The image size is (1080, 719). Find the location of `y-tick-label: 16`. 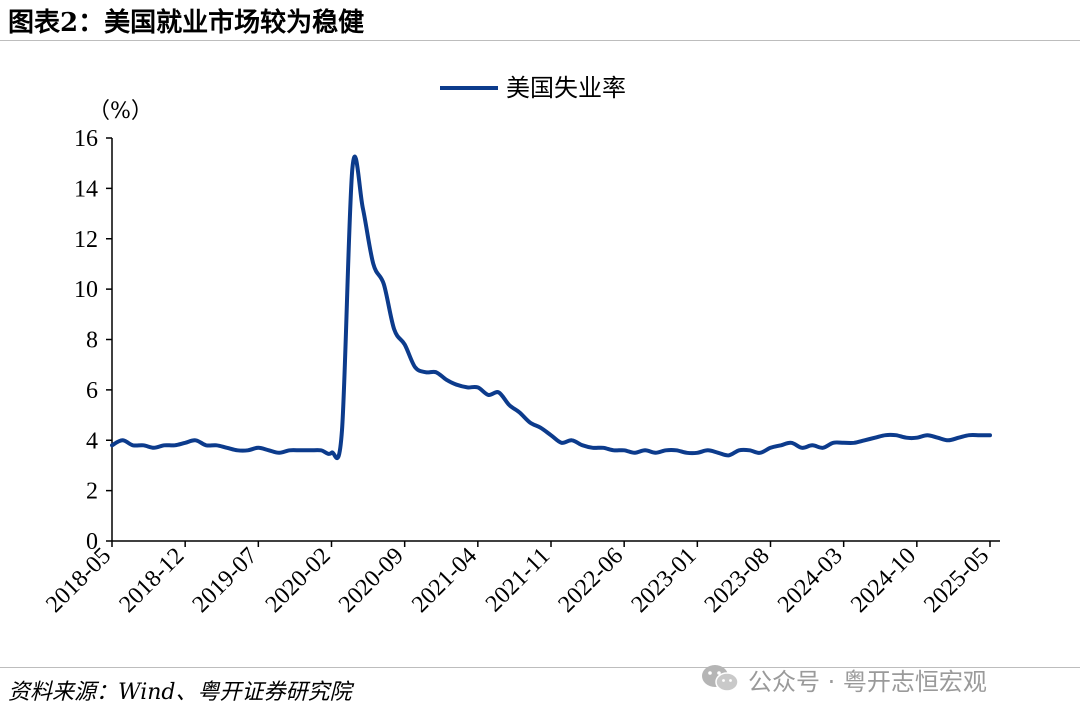

y-tick-label: 16 is located at coordinates (86, 139).